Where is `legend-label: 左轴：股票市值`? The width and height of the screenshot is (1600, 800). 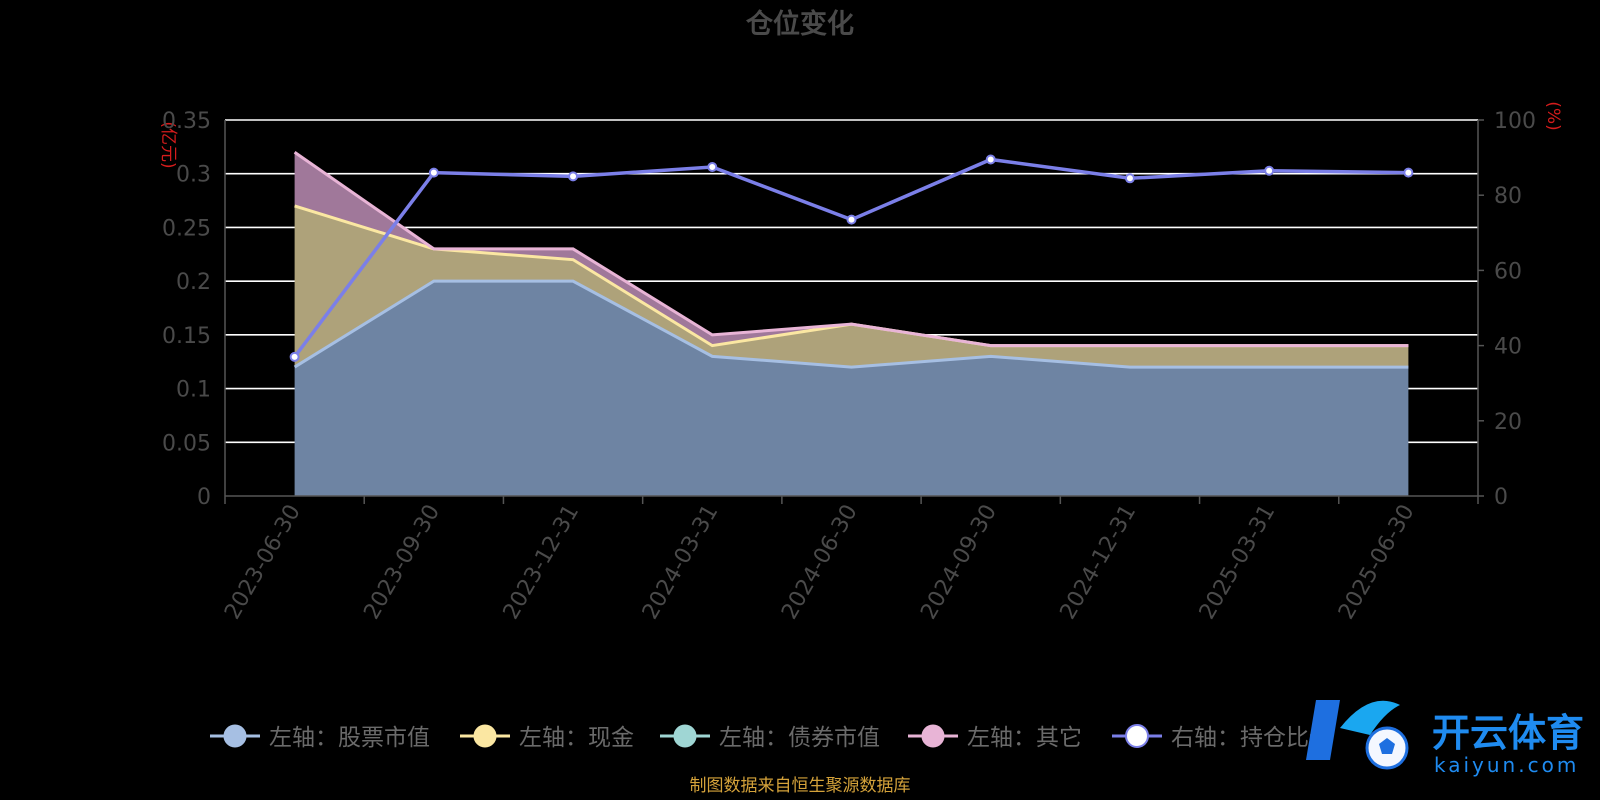 legend-label: 左轴：股票市值 is located at coordinates (349, 738).